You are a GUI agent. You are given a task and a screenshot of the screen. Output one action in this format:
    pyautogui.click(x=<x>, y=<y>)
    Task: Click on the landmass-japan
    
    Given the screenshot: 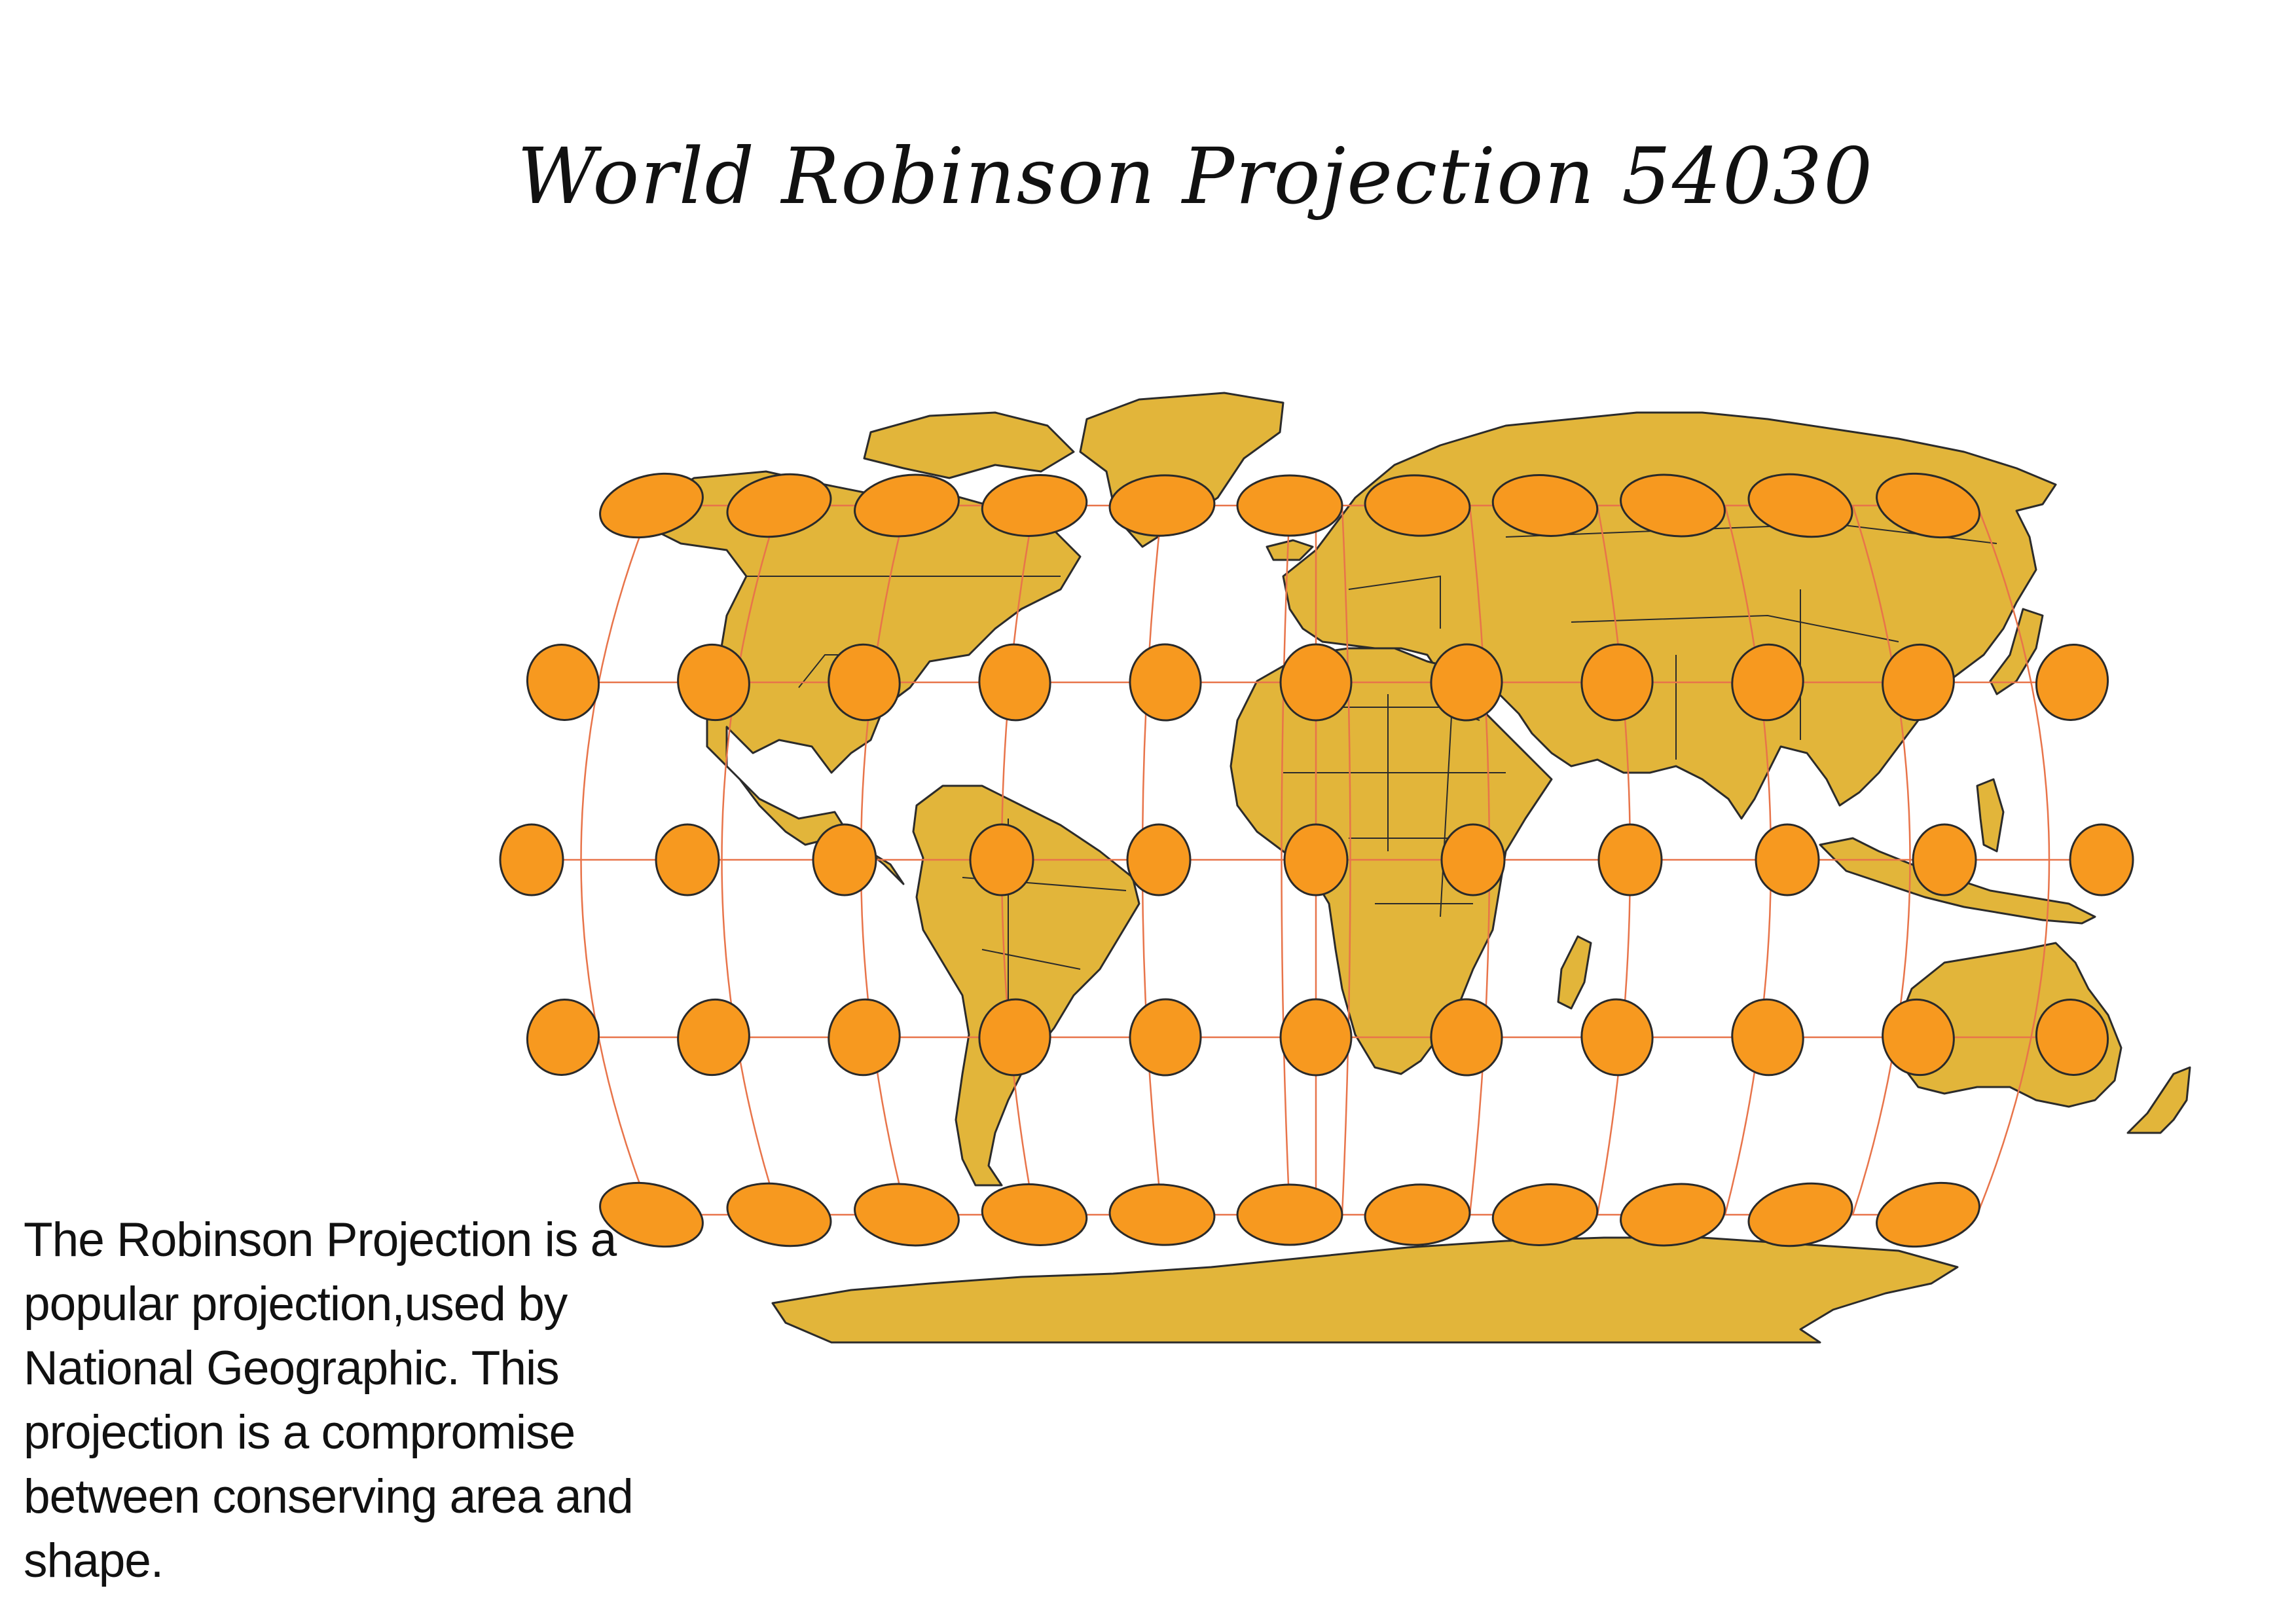 What is the action you would take?
    pyautogui.click(x=2016, y=651)
    